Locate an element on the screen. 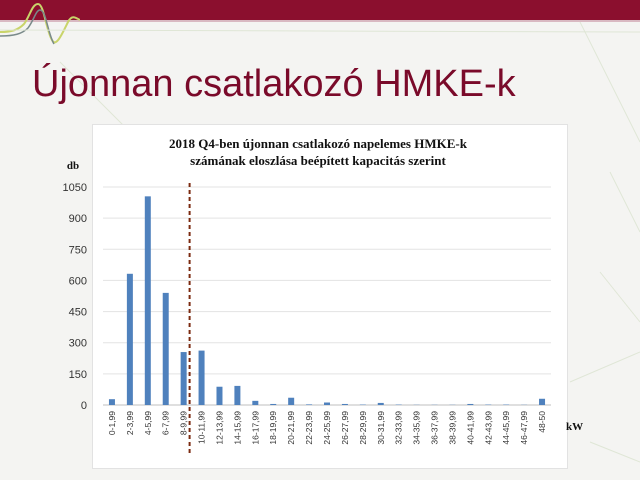  x-tick-label: 14-15,99 is located at coordinates (237, 428).